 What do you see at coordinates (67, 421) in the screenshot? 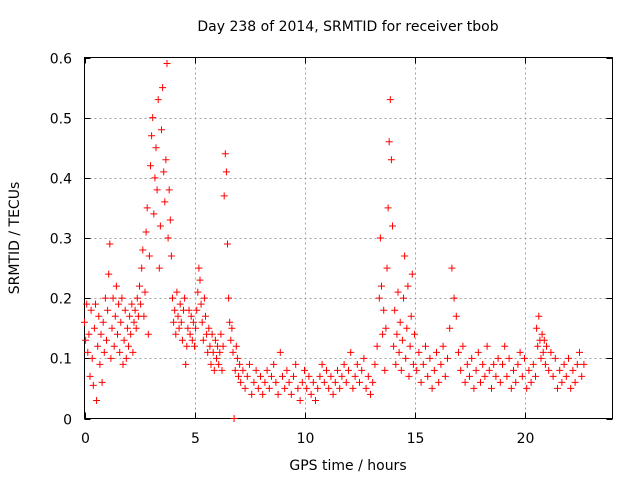
I see `y-tick-label: 0` at bounding box center [67, 421].